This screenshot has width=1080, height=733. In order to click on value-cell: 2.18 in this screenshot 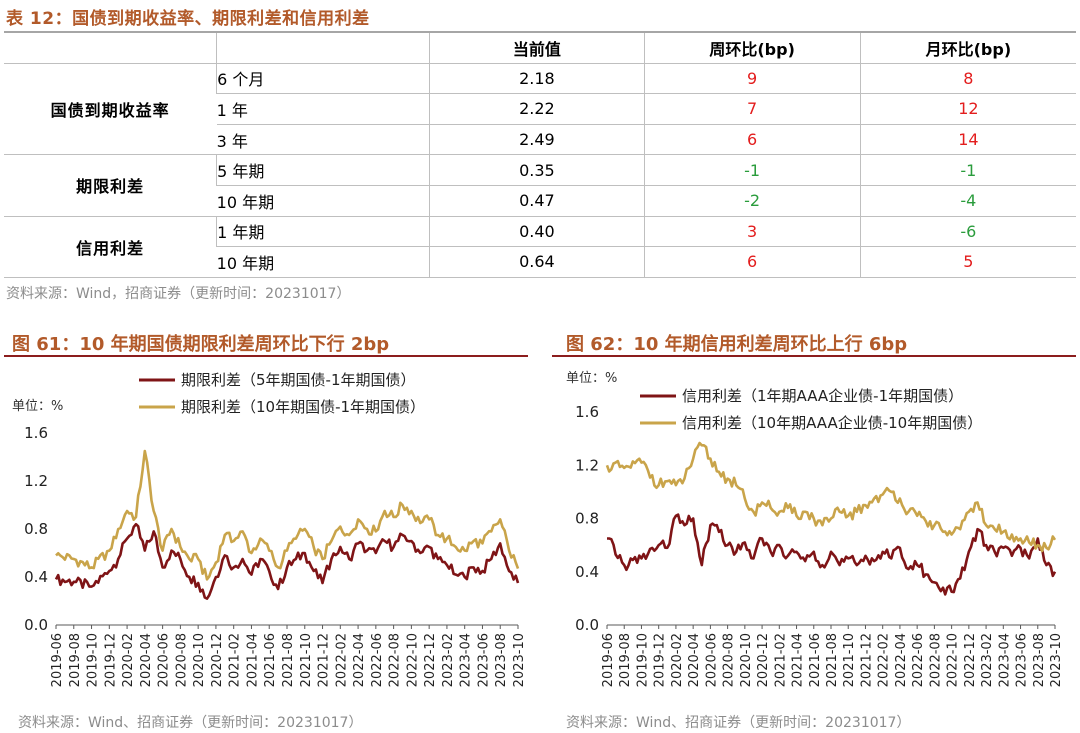, I will do `click(537, 79)`.